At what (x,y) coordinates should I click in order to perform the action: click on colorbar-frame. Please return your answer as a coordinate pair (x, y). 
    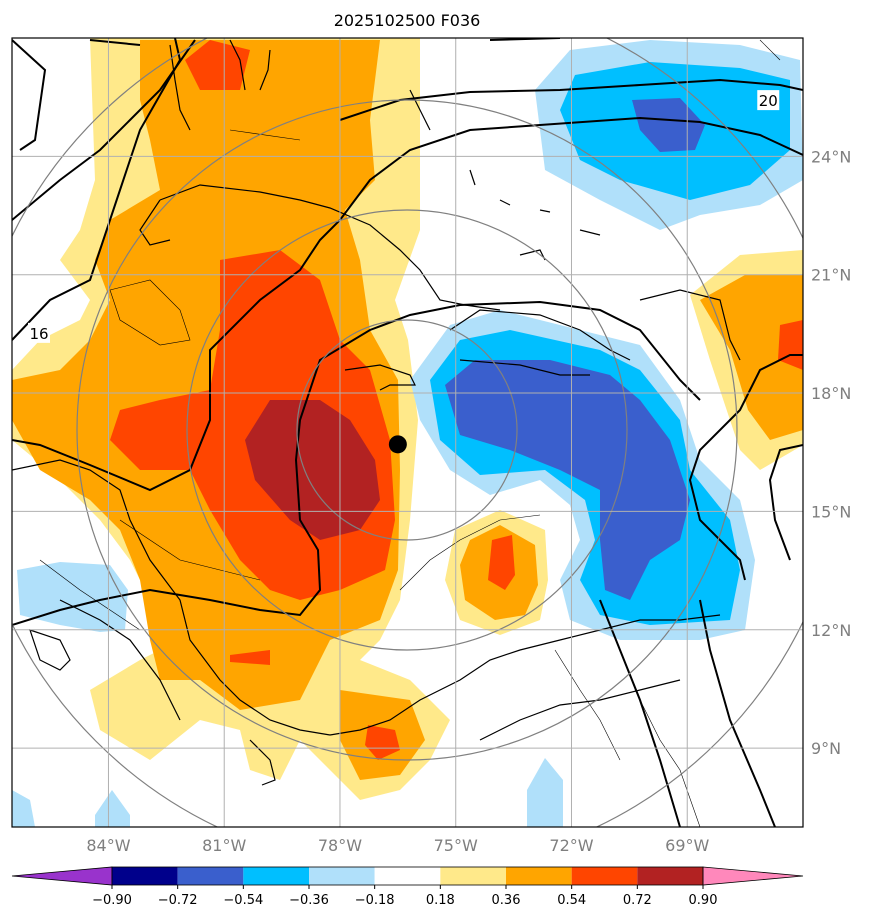
    Looking at the image, I should click on (407, 876).